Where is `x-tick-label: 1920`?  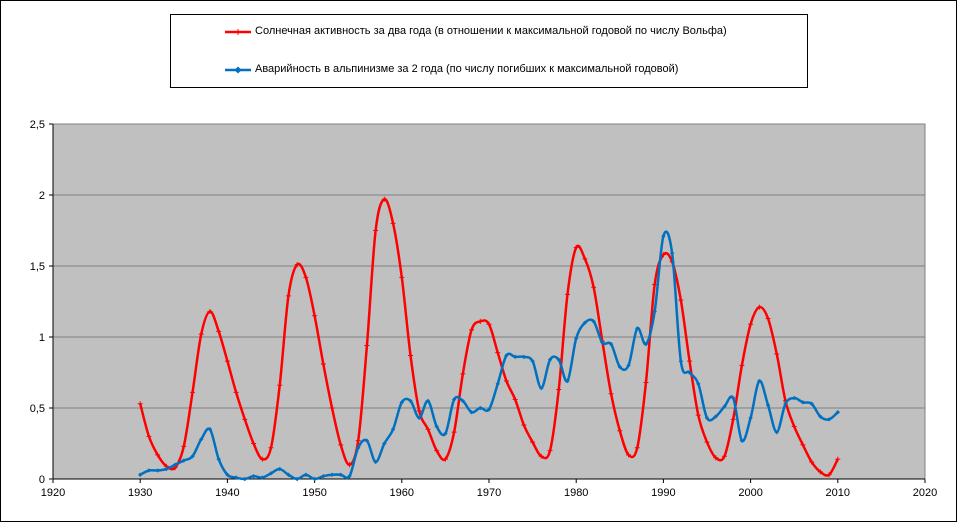 x-tick-label: 1920 is located at coordinates (53, 493).